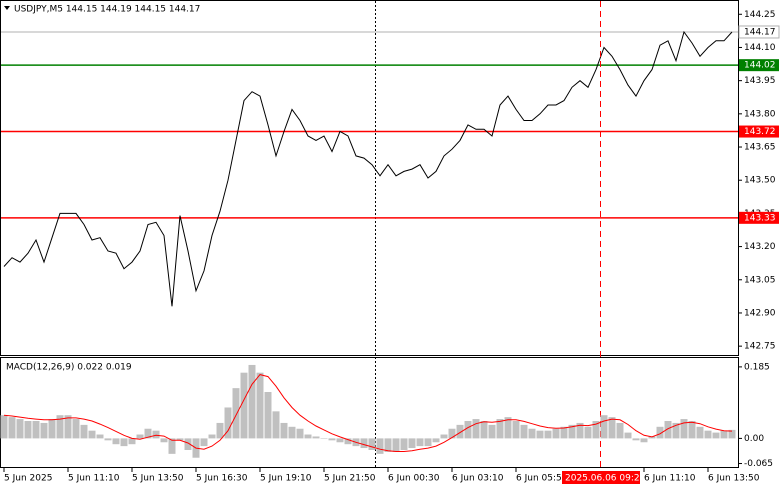 This screenshot has height=489, width=781. I want to click on y-tick-label: 0.185, so click(757, 367).